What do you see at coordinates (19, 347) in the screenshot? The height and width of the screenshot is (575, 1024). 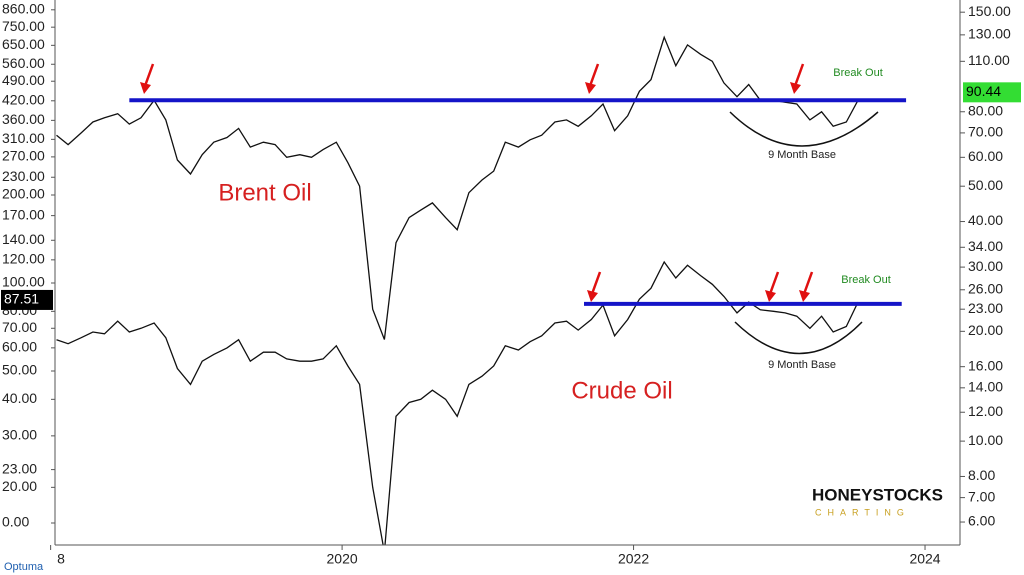 I see `y-tick-label: 60.00` at bounding box center [19, 347].